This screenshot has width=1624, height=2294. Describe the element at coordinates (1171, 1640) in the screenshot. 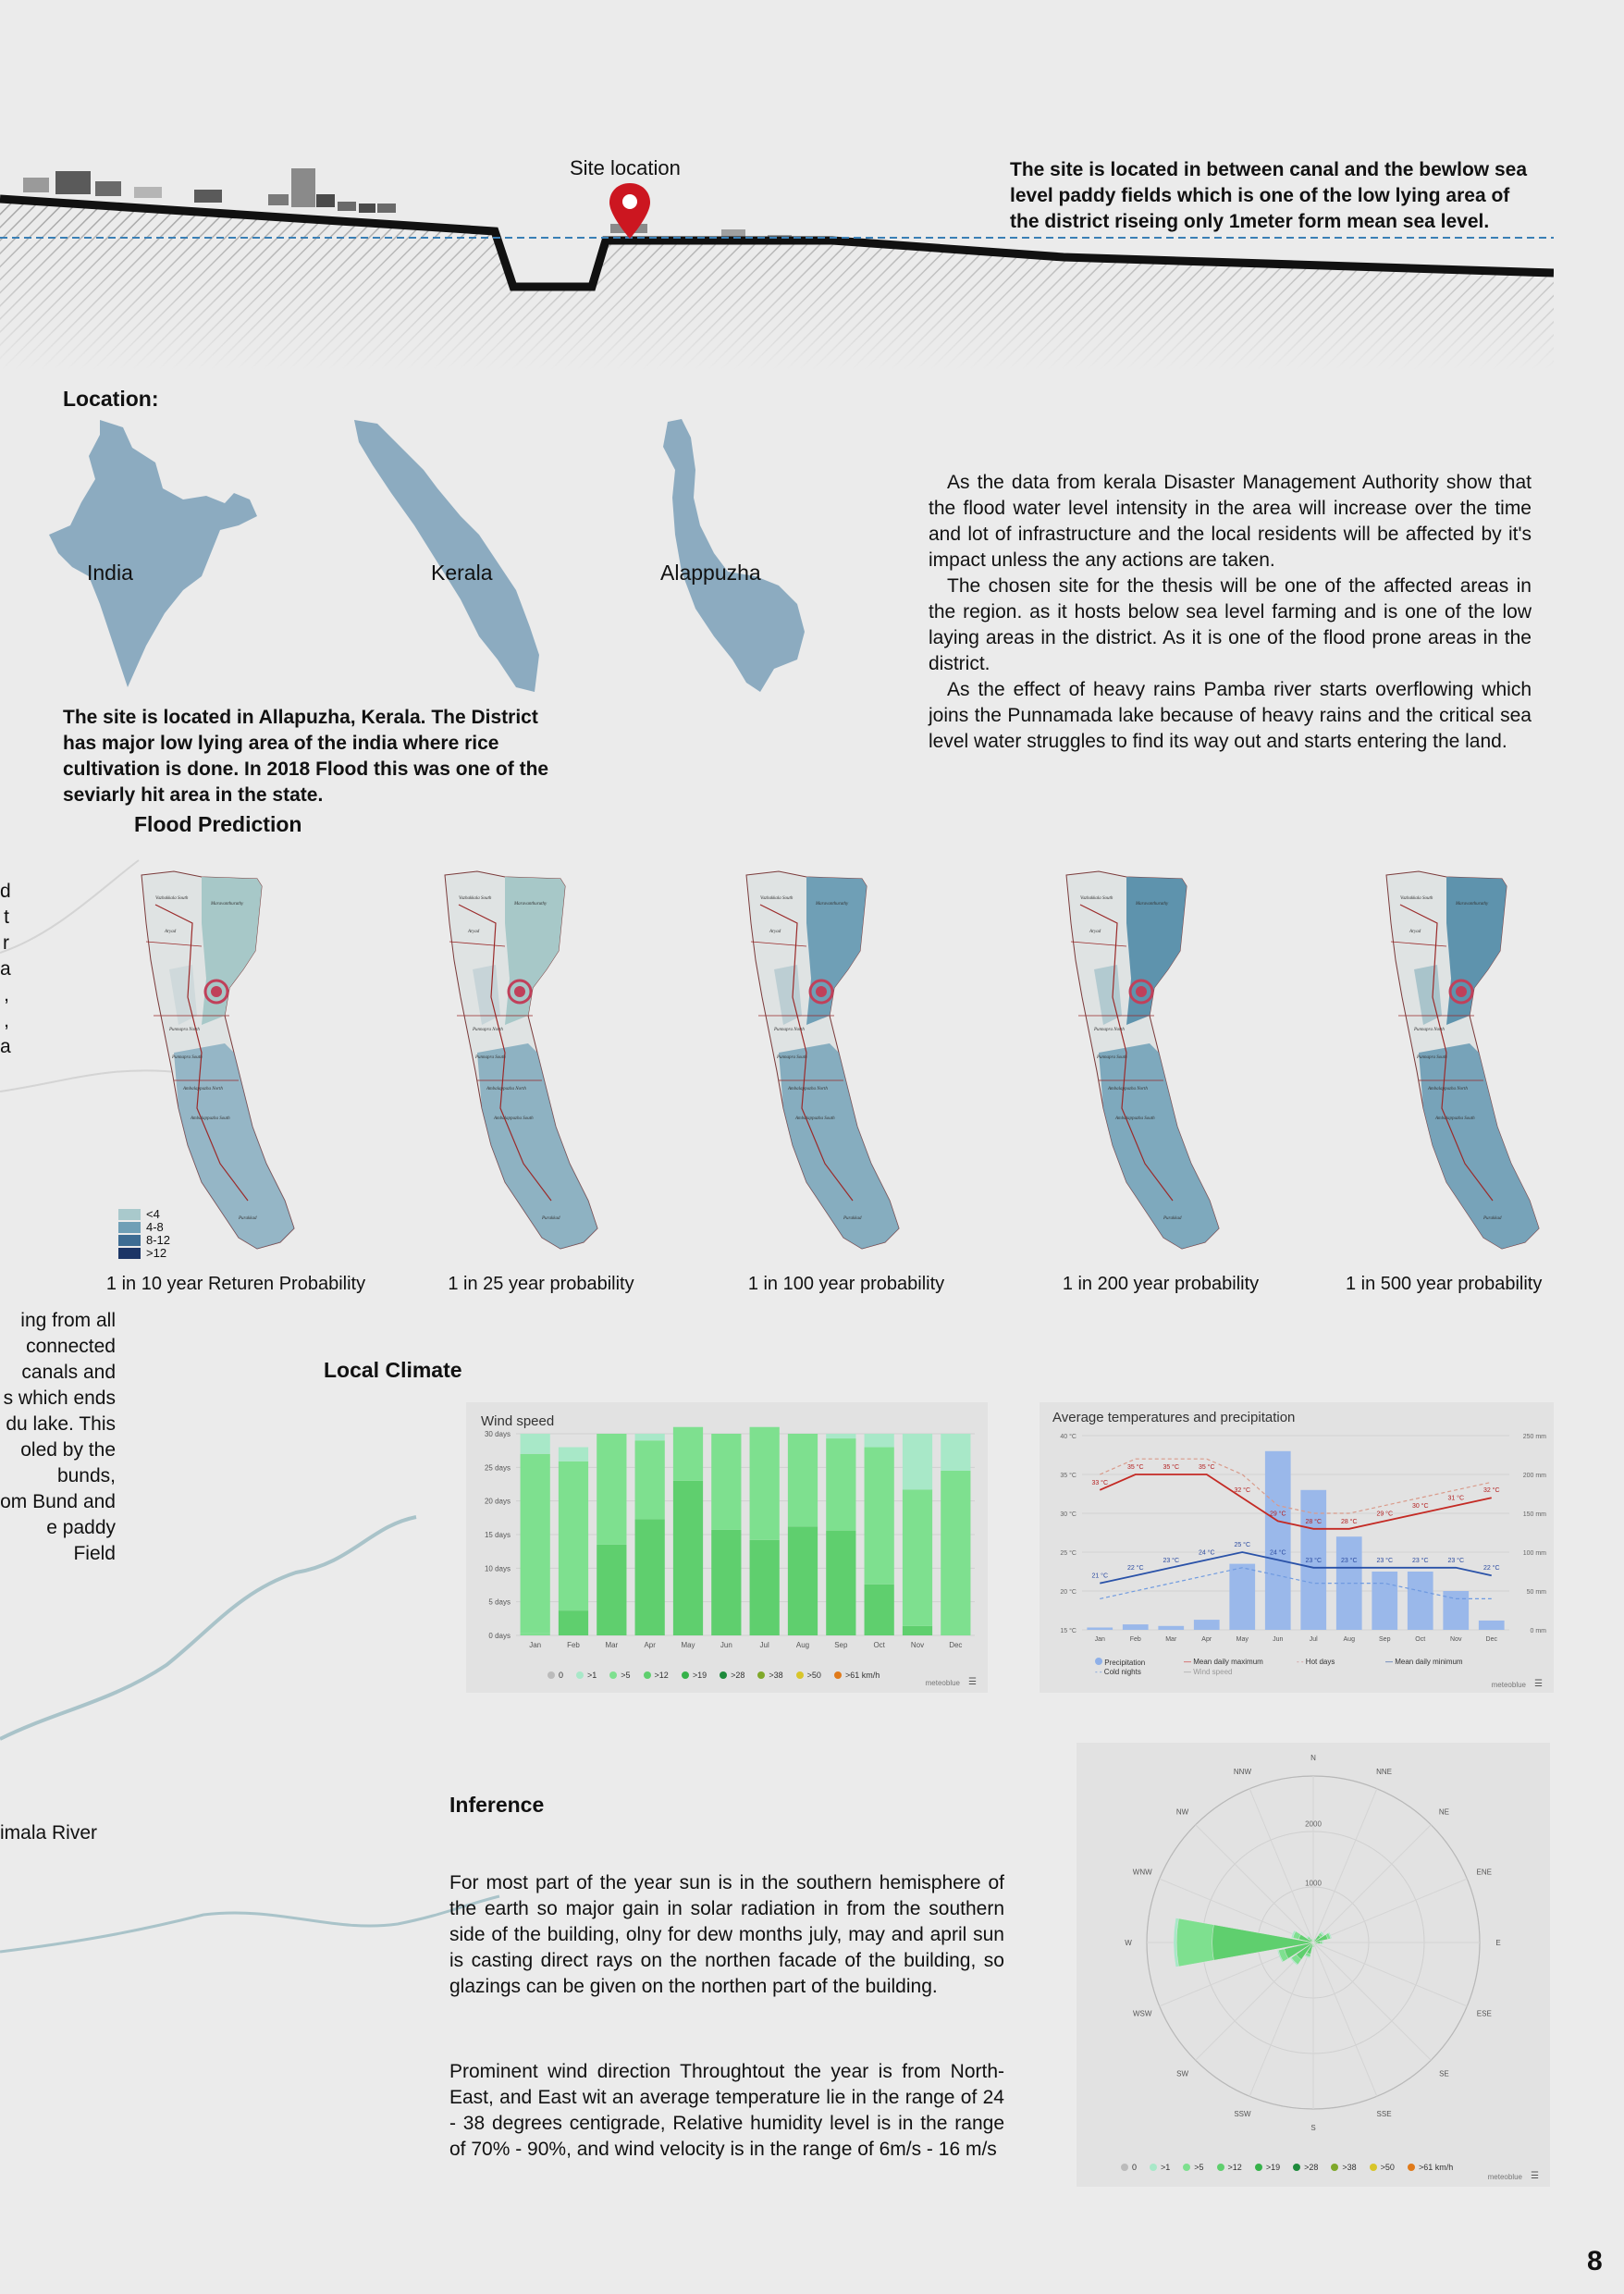

I see `x-tick-label: Mar` at that location.